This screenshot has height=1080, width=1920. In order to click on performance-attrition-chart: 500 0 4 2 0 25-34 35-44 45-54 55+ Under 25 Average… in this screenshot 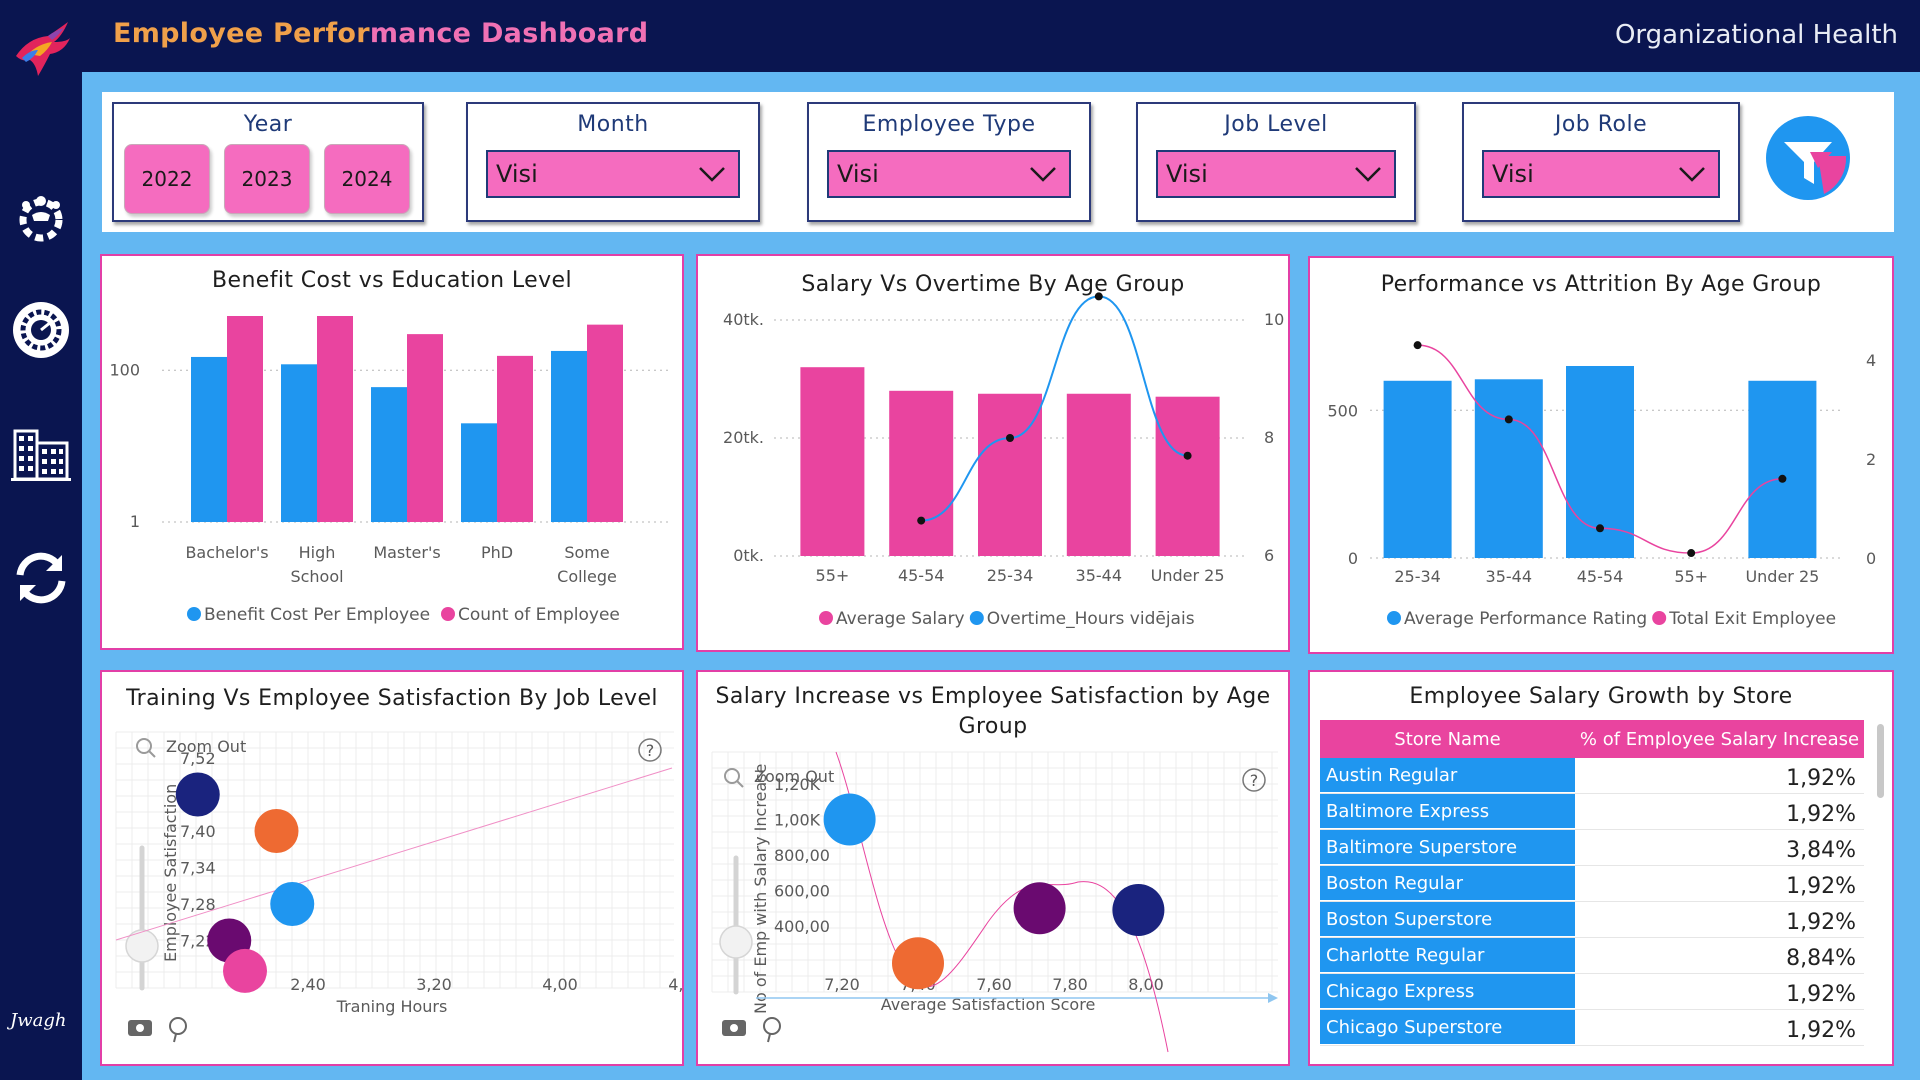, I will do `click(1601, 455)`.